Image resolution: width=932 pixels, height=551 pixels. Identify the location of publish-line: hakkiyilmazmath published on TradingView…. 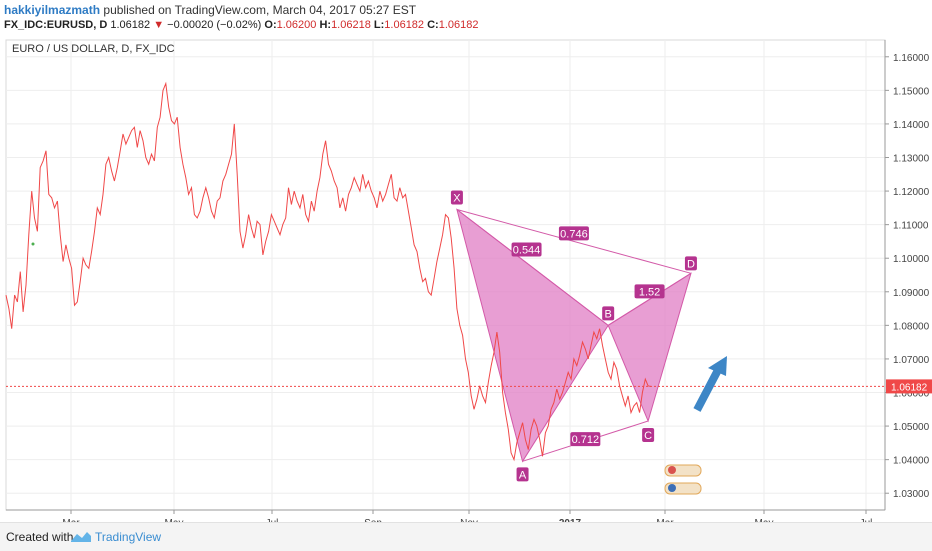
(210, 10).